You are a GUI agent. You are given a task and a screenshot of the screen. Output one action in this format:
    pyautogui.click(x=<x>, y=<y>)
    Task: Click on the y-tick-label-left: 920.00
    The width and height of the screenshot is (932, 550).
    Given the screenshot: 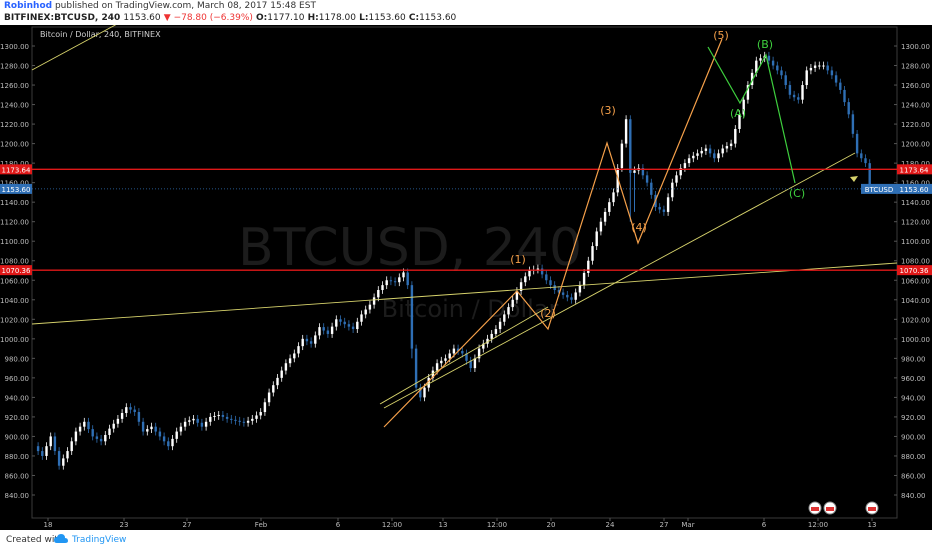 What is the action you would take?
    pyautogui.click(x=17, y=418)
    